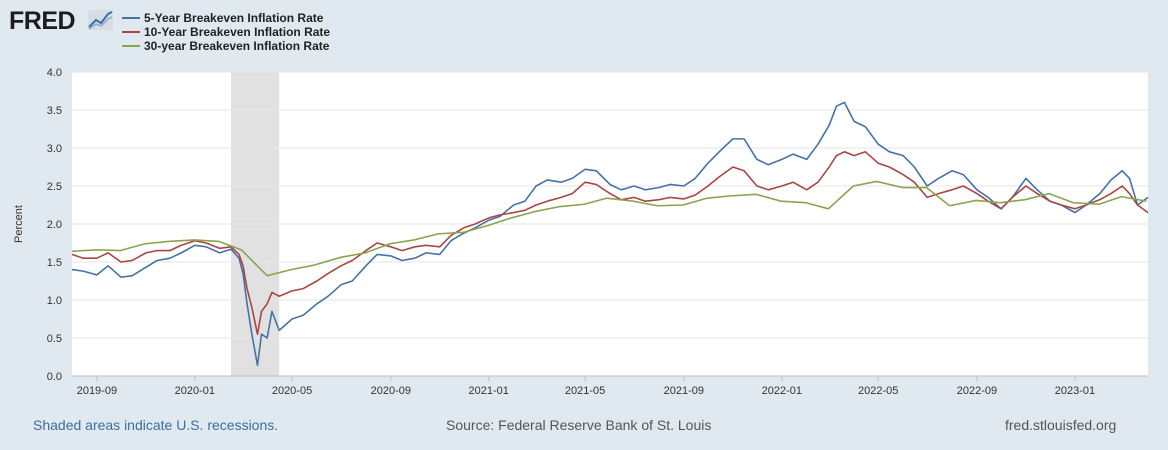 The image size is (1168, 450). Describe the element at coordinates (54, 149) in the screenshot. I see `y-tick-label: 3.0` at that location.